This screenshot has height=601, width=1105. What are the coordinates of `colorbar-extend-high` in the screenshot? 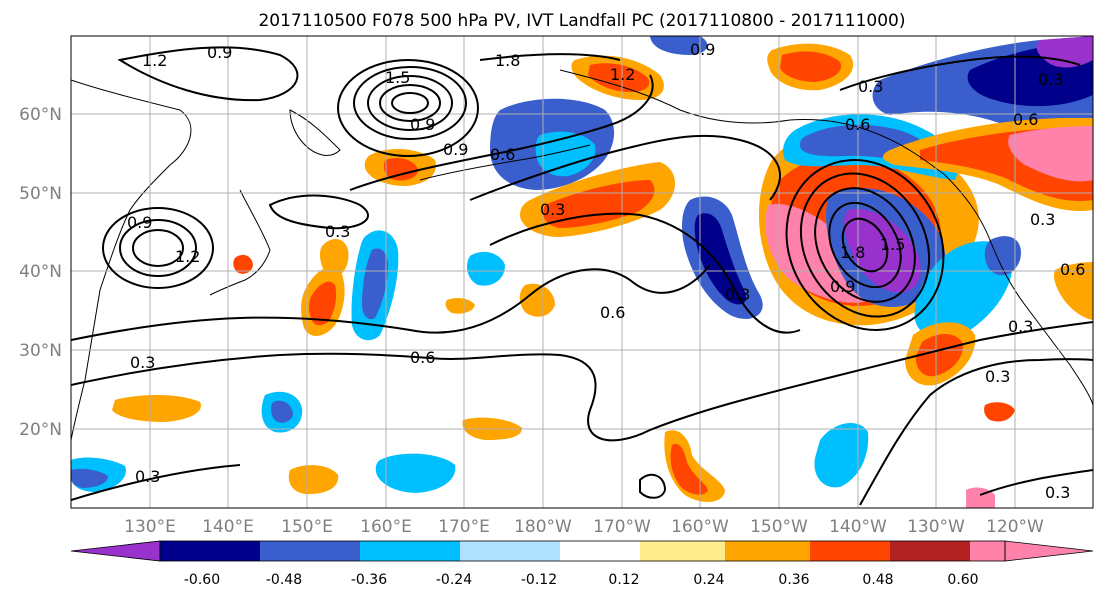 It's located at (1049, 551).